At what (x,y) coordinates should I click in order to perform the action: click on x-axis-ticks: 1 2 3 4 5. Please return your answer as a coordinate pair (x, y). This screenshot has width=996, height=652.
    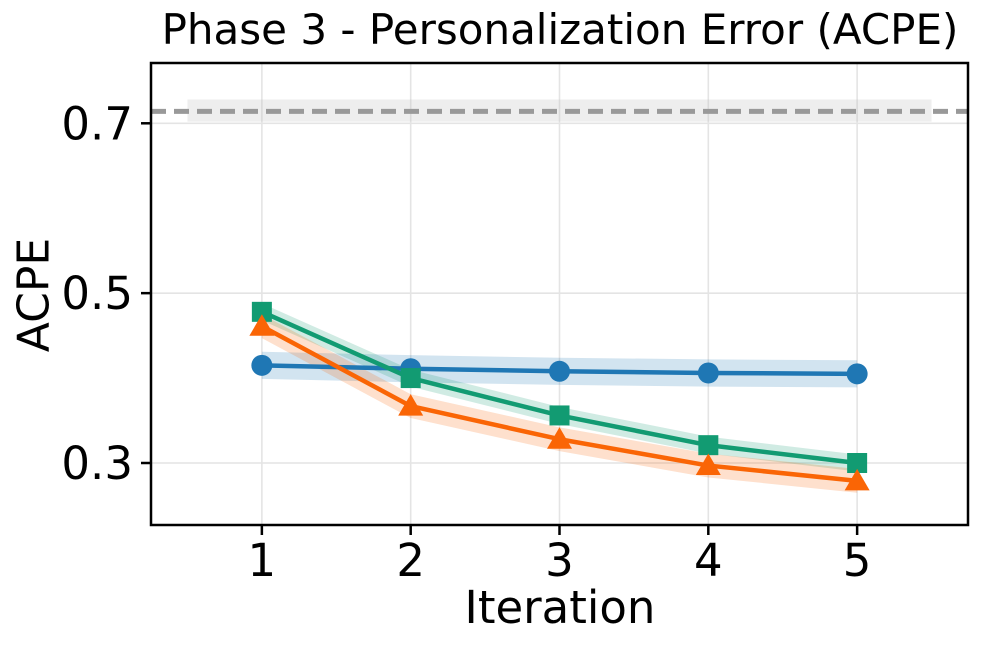
    Looking at the image, I should click on (560, 556).